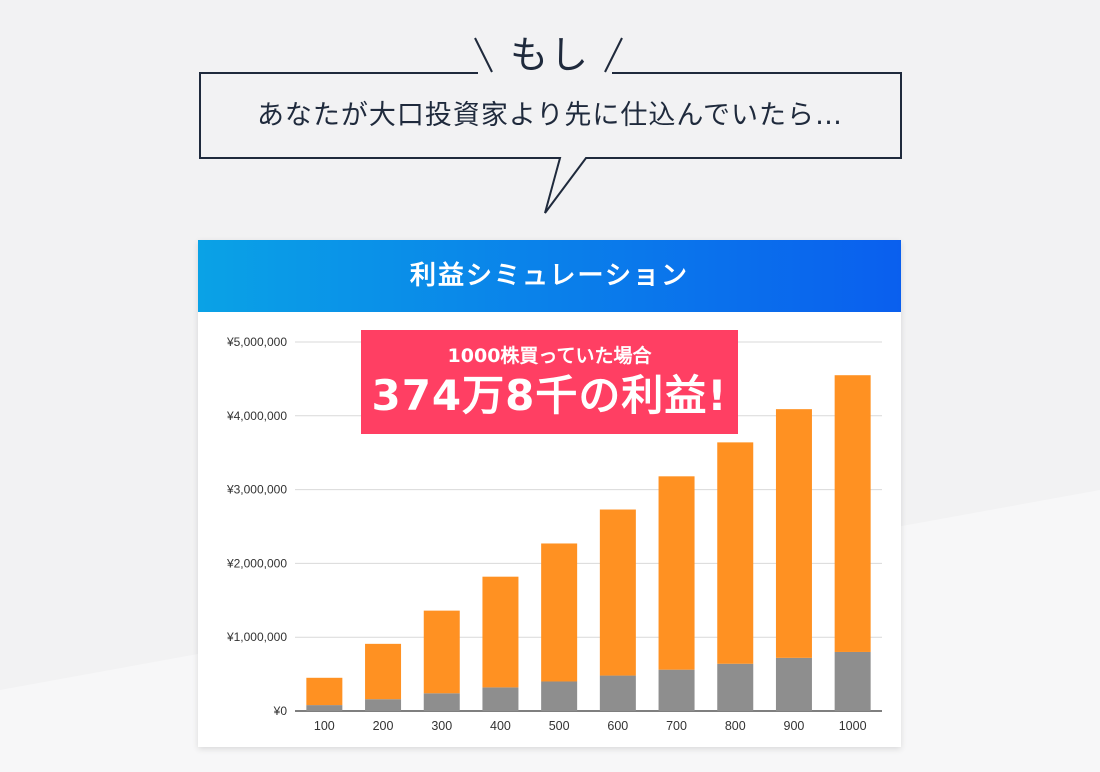  Describe the element at coordinates (324, 726) in the screenshot. I see `x-tick-label: 100` at that location.